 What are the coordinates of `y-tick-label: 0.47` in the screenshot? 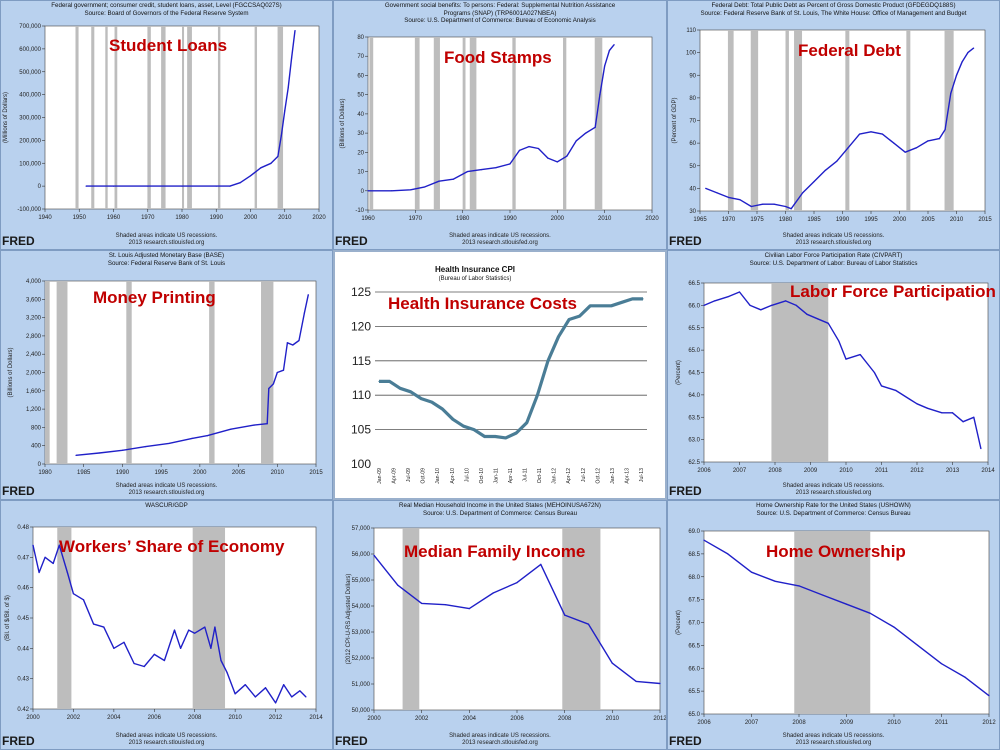 It's located at (23, 558).